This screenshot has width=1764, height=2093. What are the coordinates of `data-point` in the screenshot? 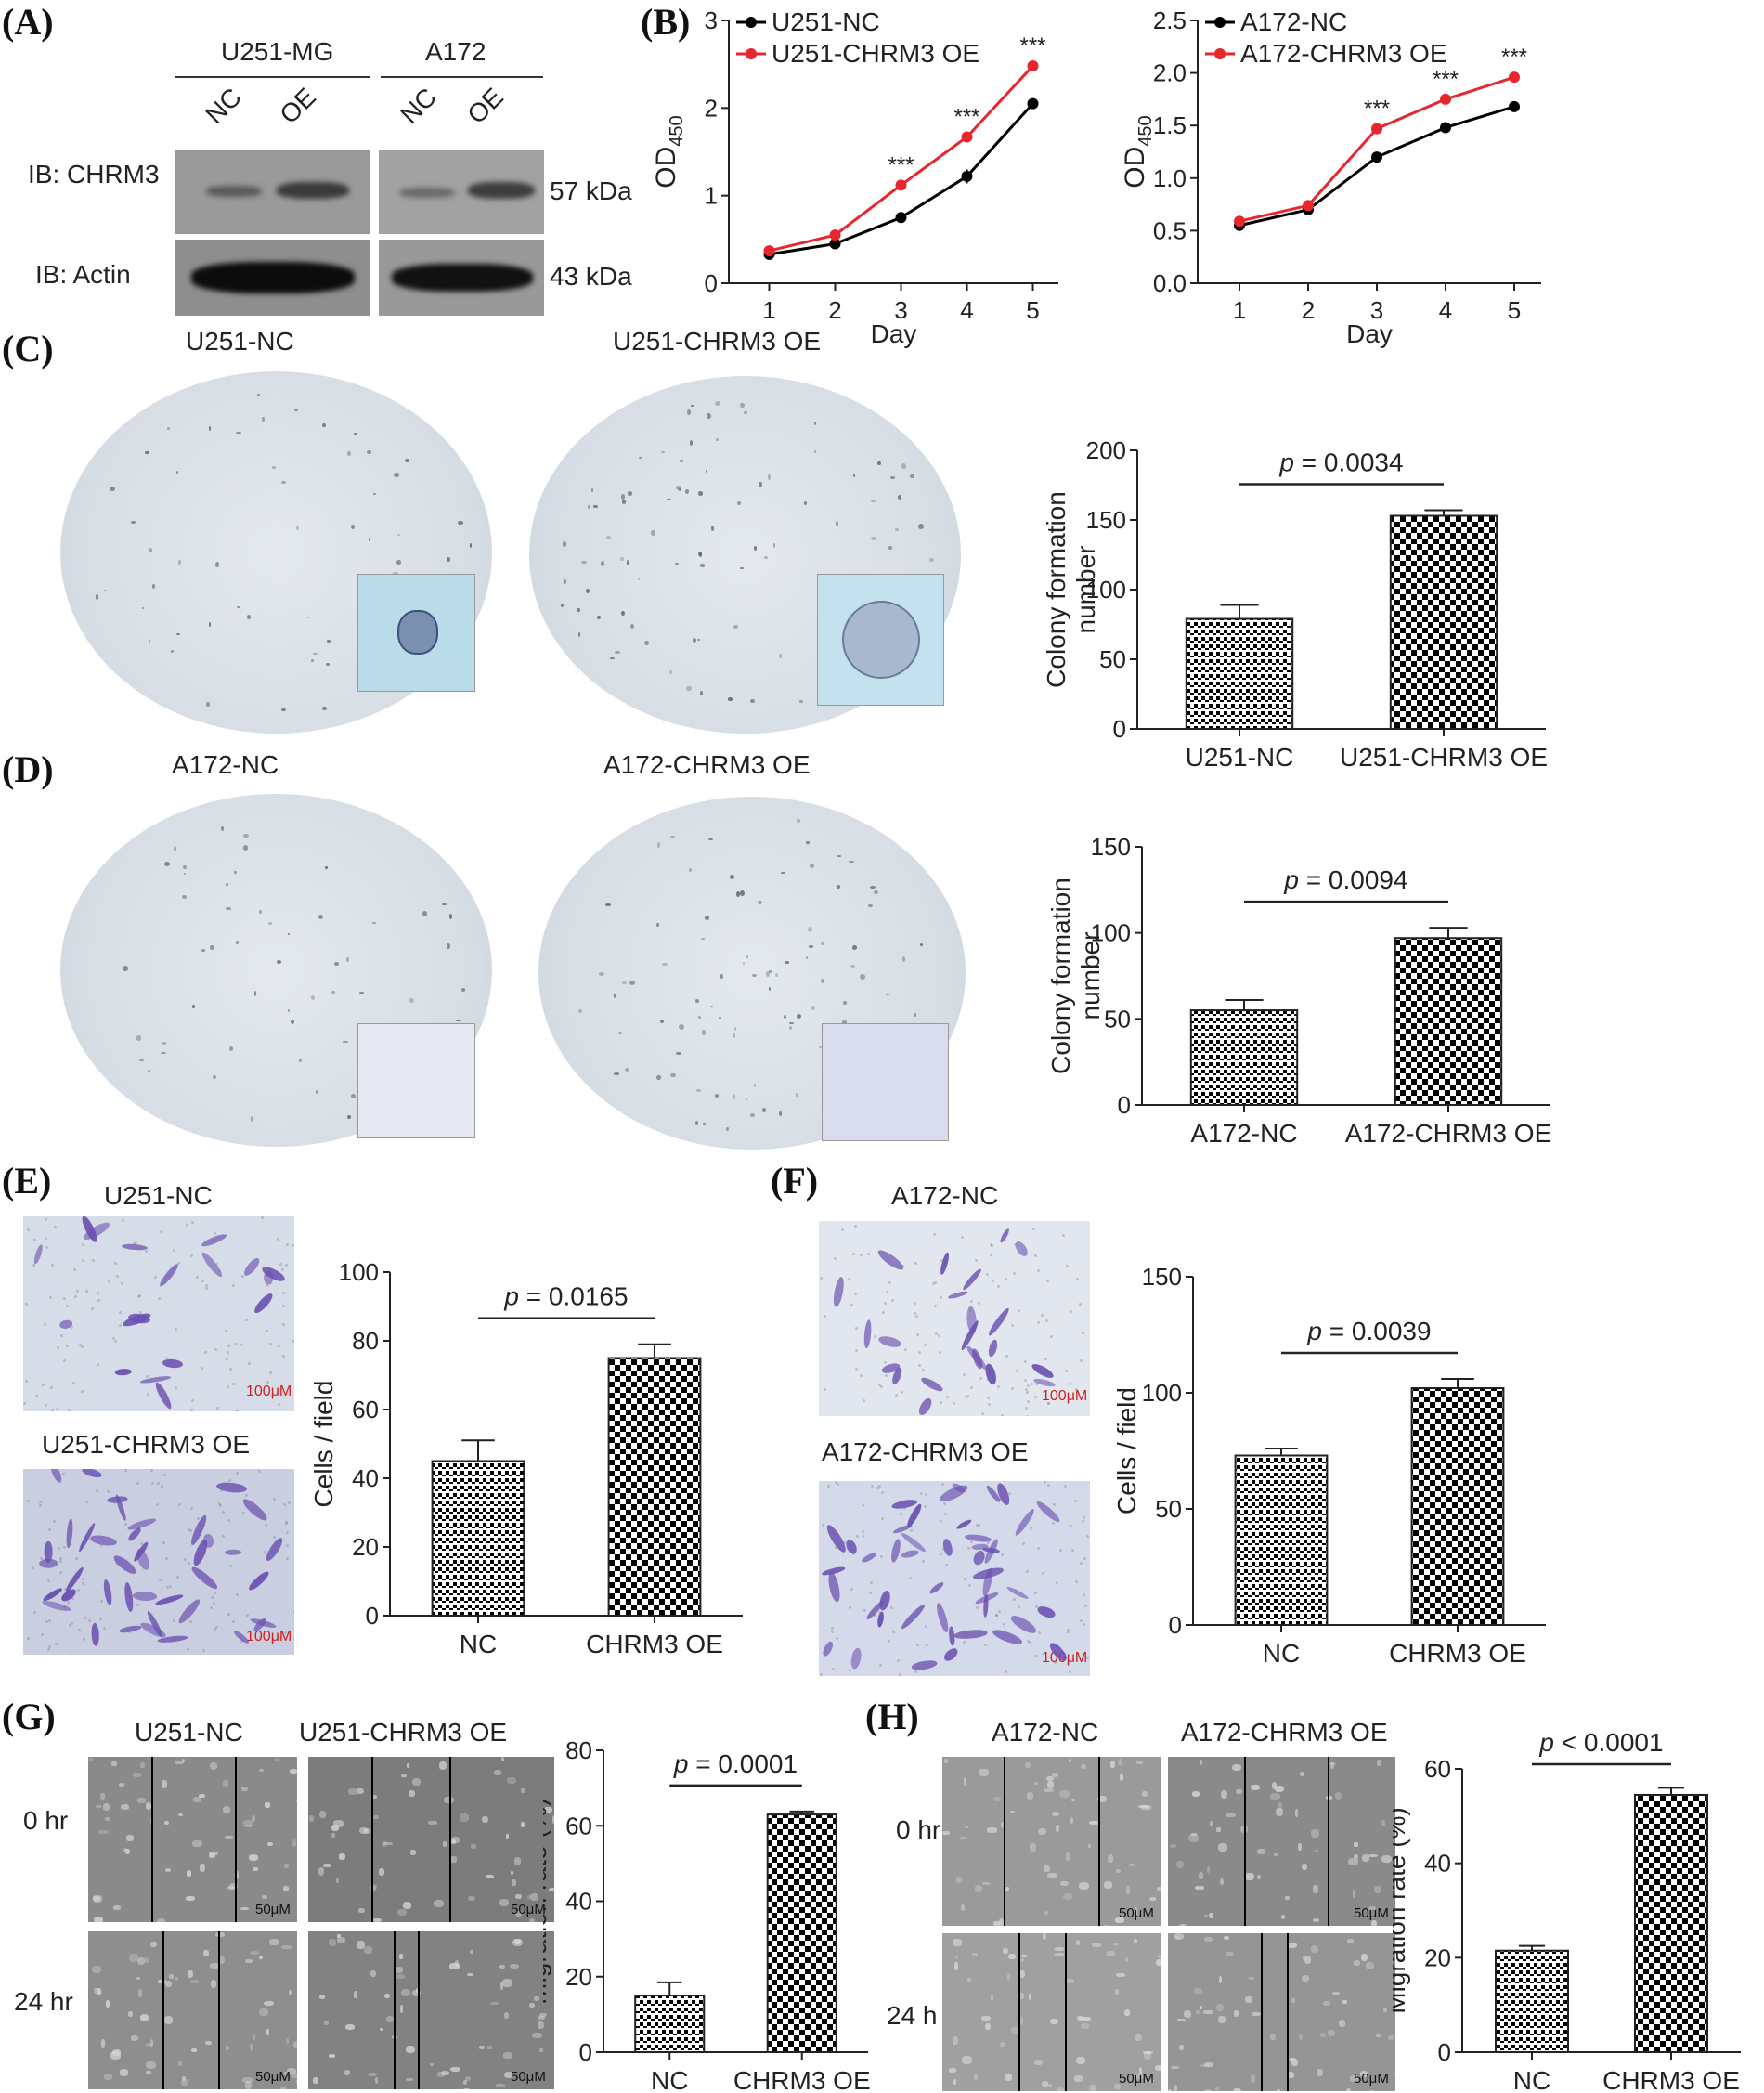 It's located at (967, 137).